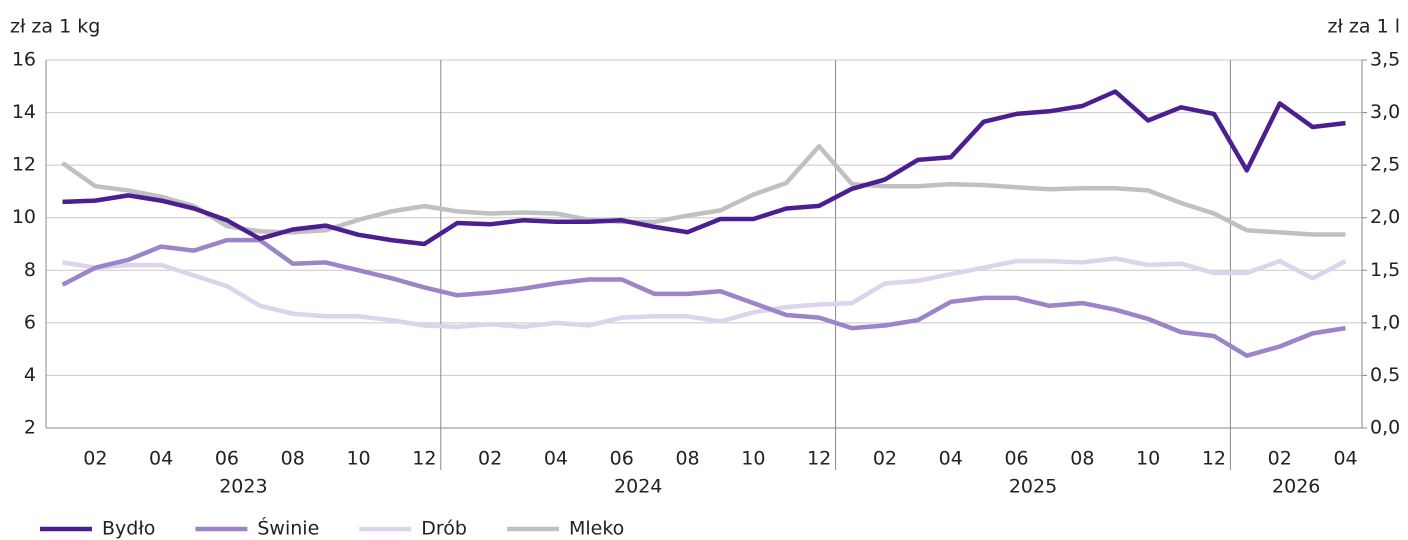  Describe the element at coordinates (30, 322) in the screenshot. I see `y-tick-label: 6` at that location.